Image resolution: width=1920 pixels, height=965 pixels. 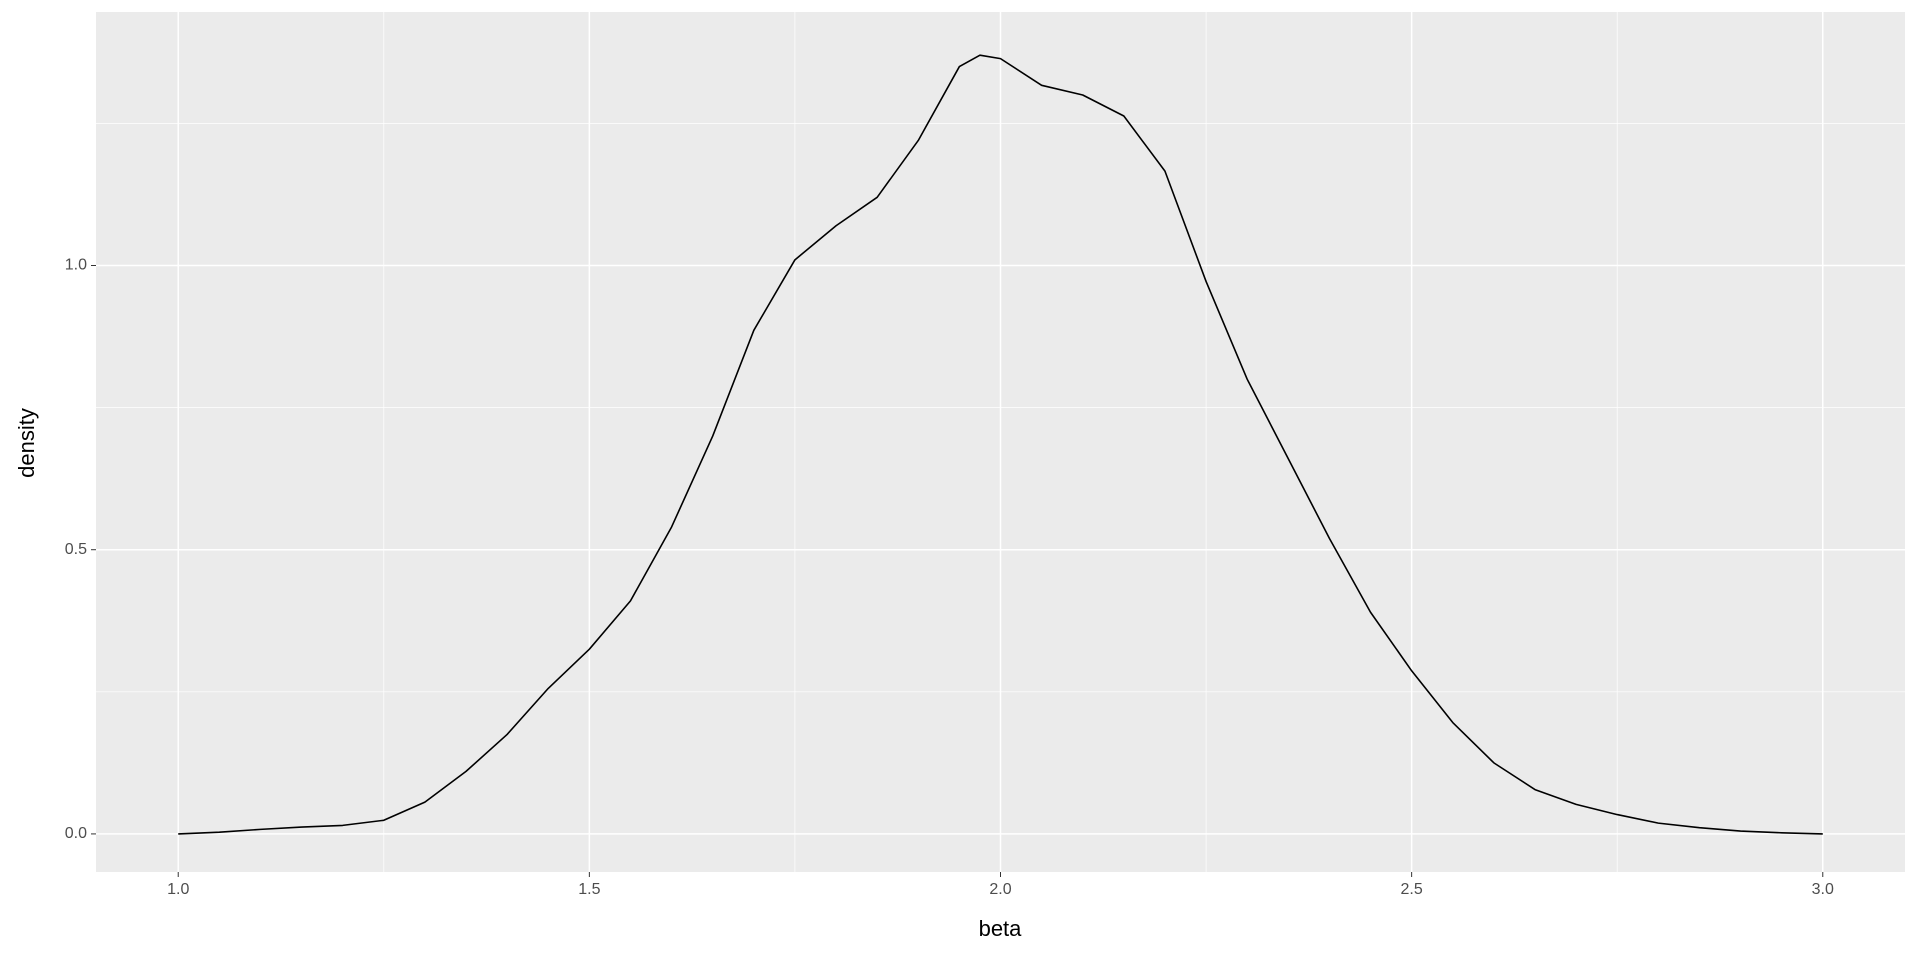 I want to click on y-tick-label: 0.5, so click(x=76, y=549).